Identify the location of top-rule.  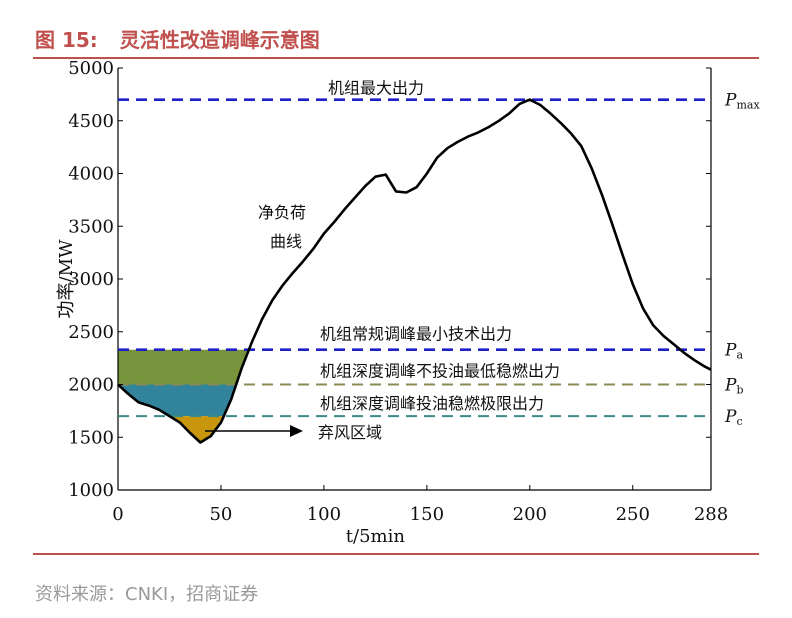
(396, 58).